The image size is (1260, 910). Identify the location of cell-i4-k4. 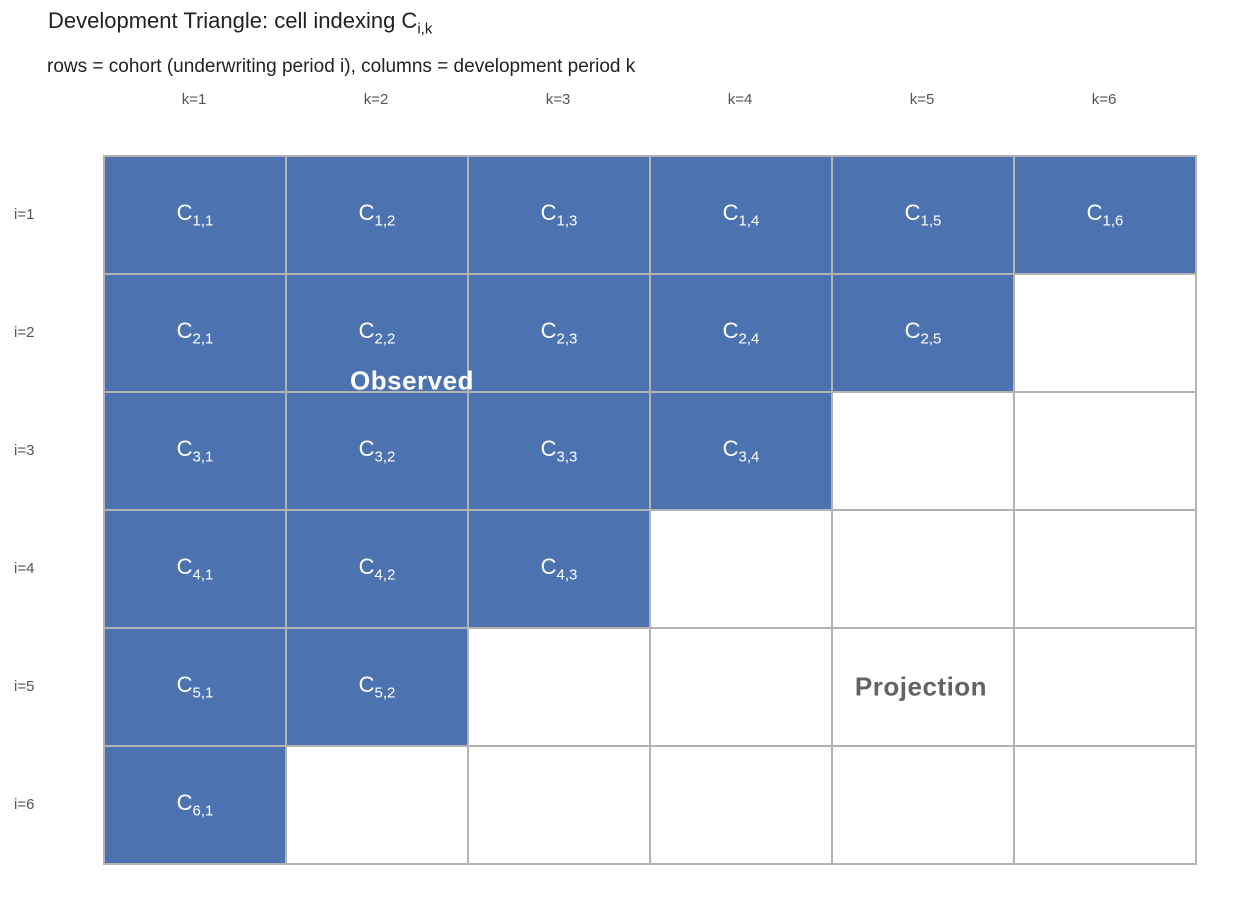
(742, 570).